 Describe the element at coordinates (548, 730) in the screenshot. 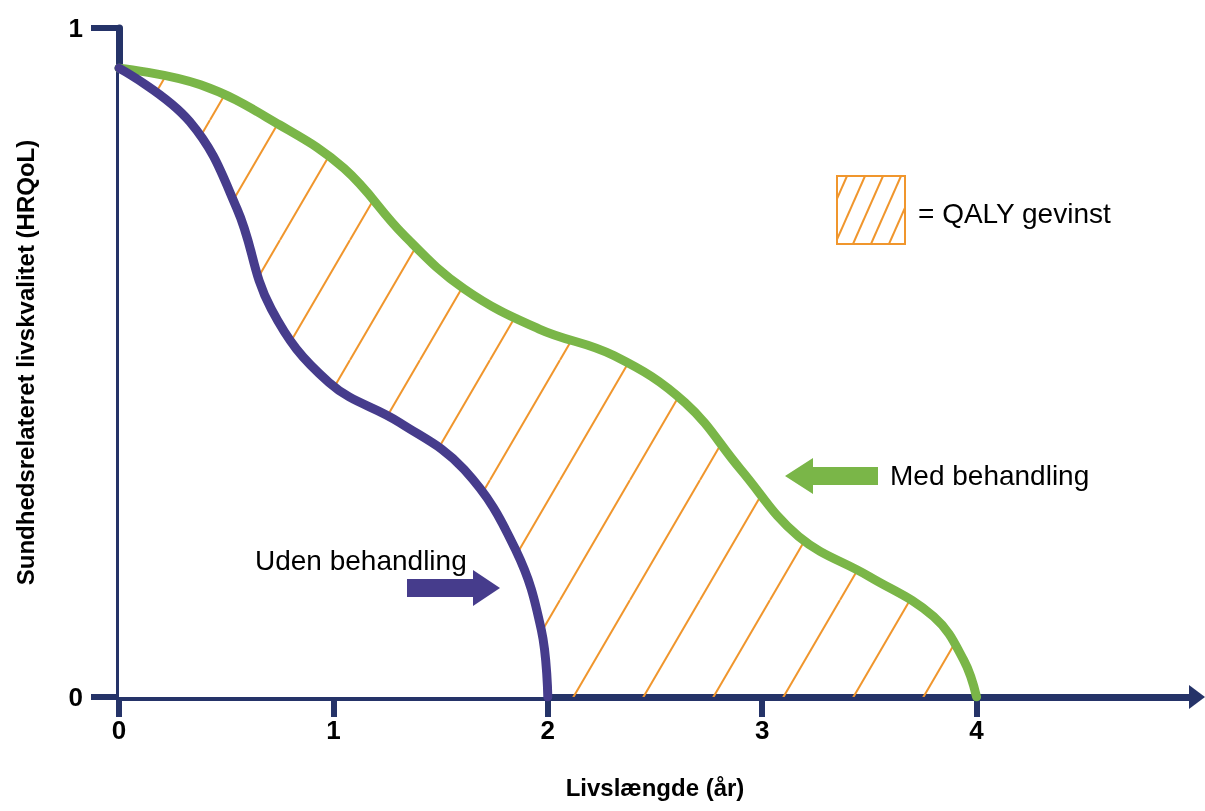

I see `x-tick-label: 2` at that location.